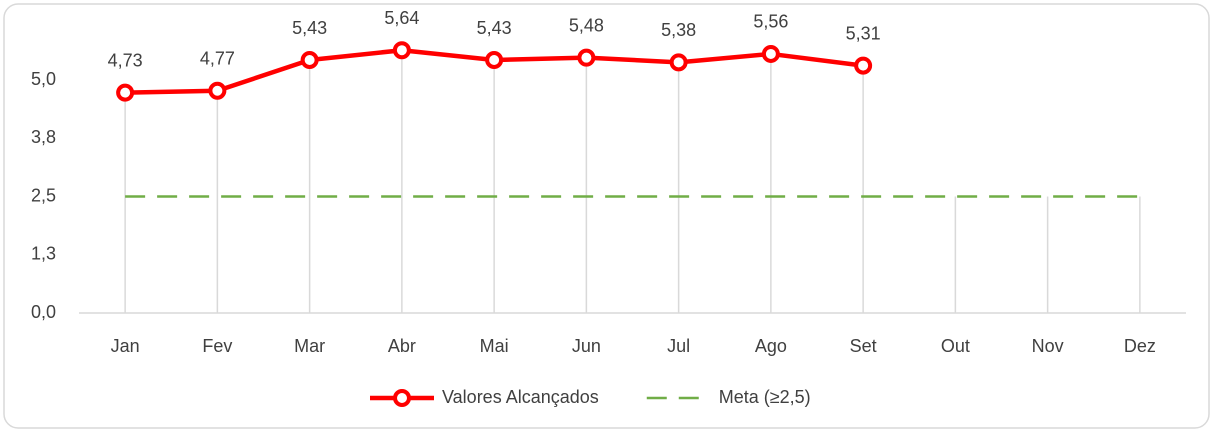 Image resolution: width=1213 pixels, height=432 pixels. Describe the element at coordinates (217, 59) in the screenshot. I see `data-label: 4,77` at that location.